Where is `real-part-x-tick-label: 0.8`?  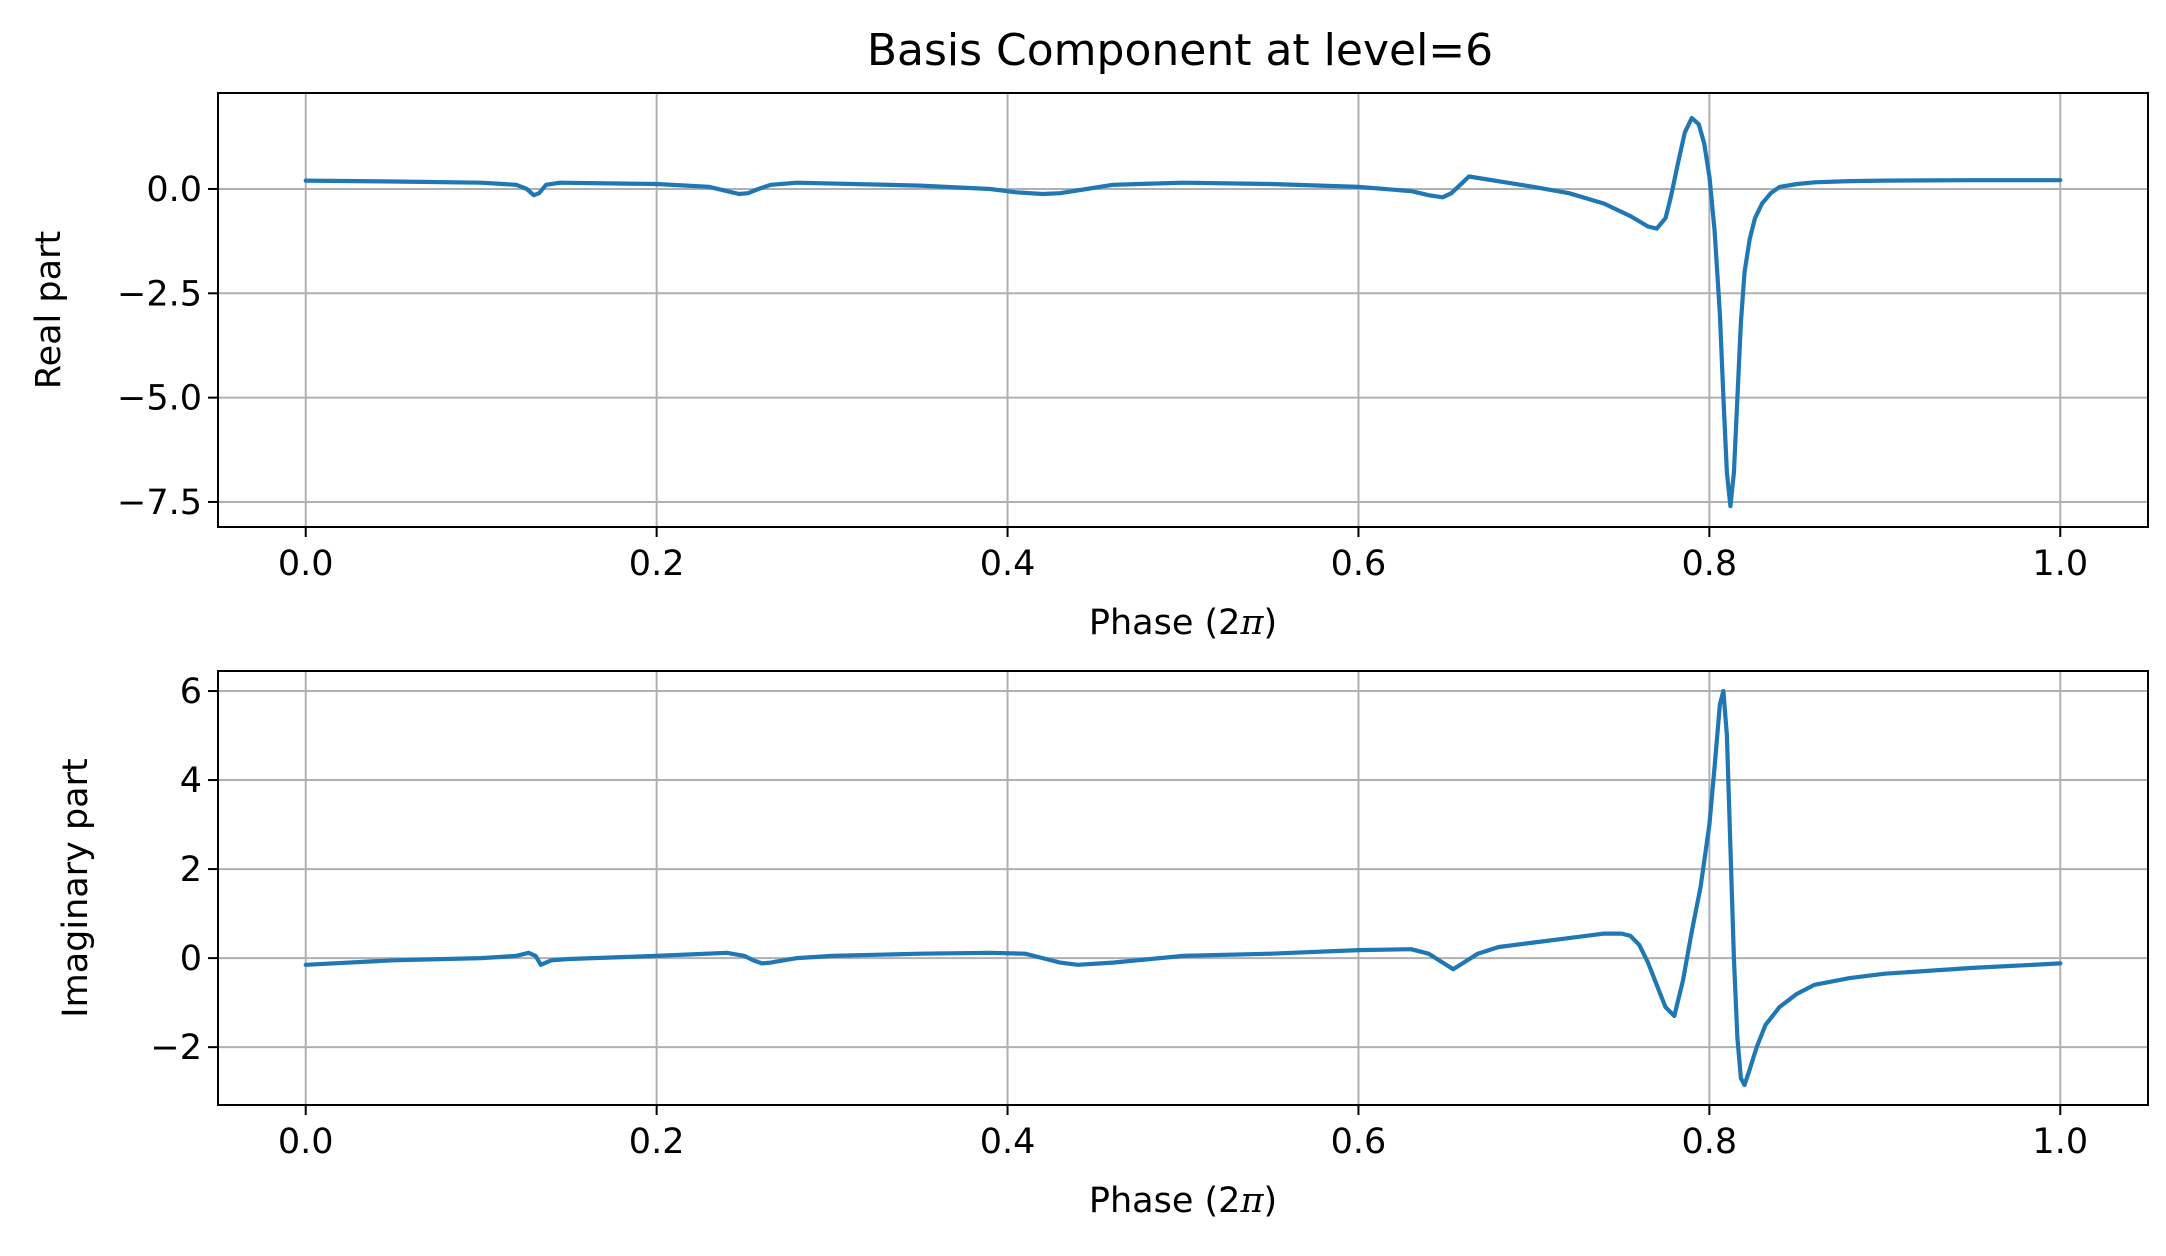
real-part-x-tick-label: 0.8 is located at coordinates (1710, 564).